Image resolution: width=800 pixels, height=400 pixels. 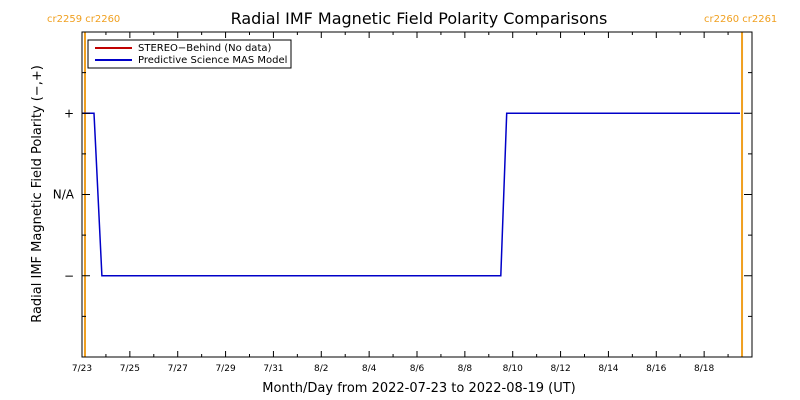 I want to click on legend-label-stereo-behind: STEREO−Behind (No data), so click(x=204, y=48).